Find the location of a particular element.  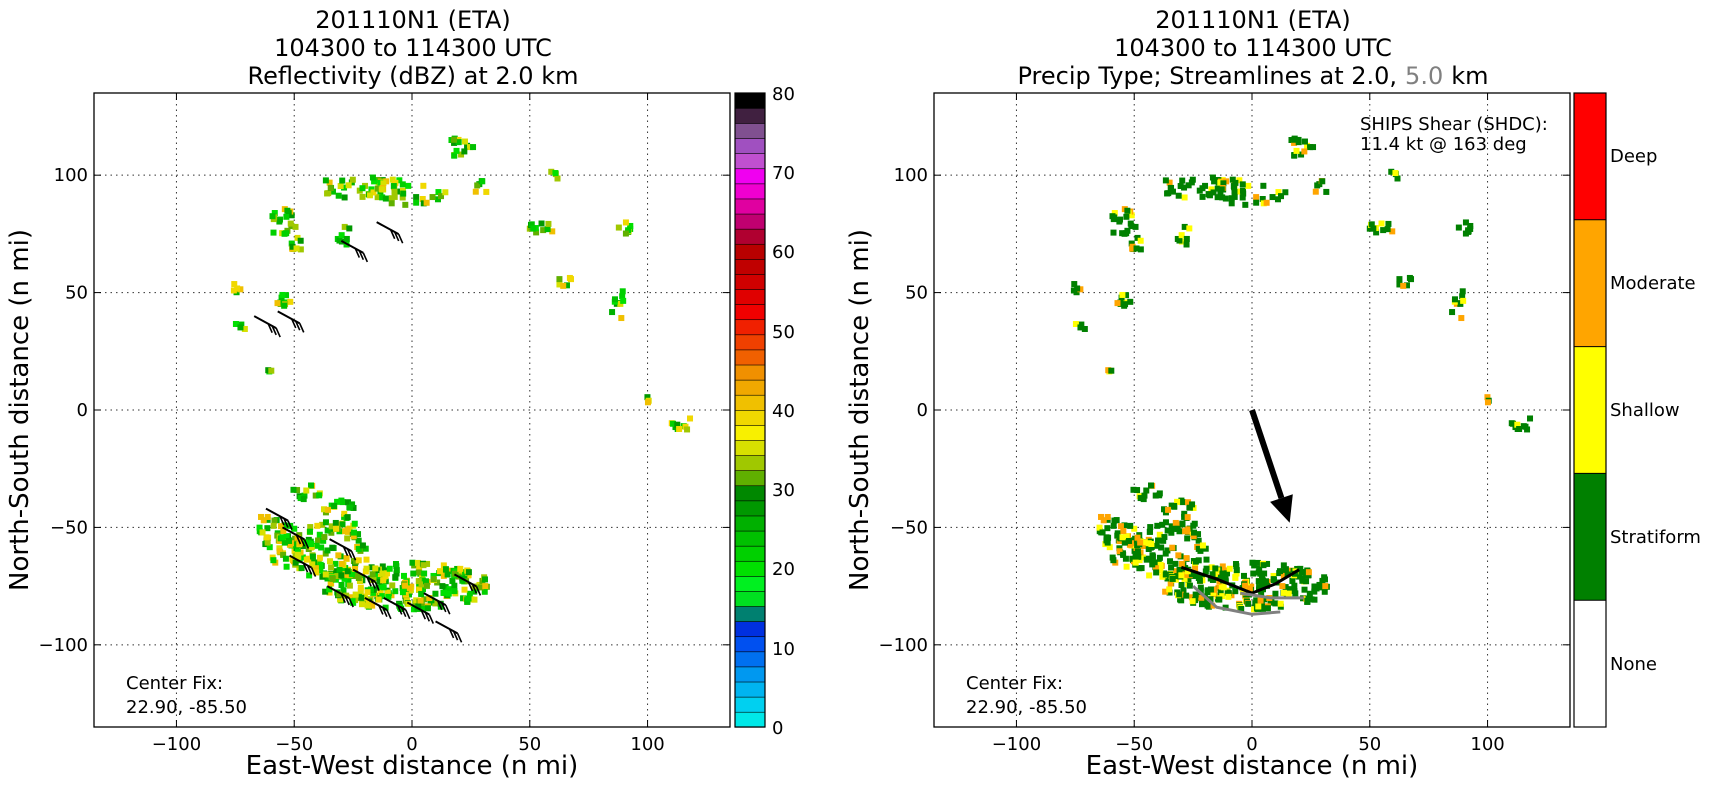

left-colorbar-frame is located at coordinates (750, 410).